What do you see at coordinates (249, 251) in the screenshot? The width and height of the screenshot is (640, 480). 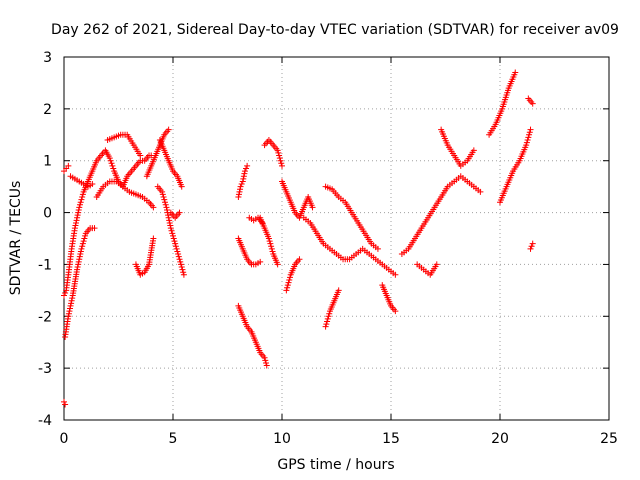 I see `series-o` at bounding box center [249, 251].